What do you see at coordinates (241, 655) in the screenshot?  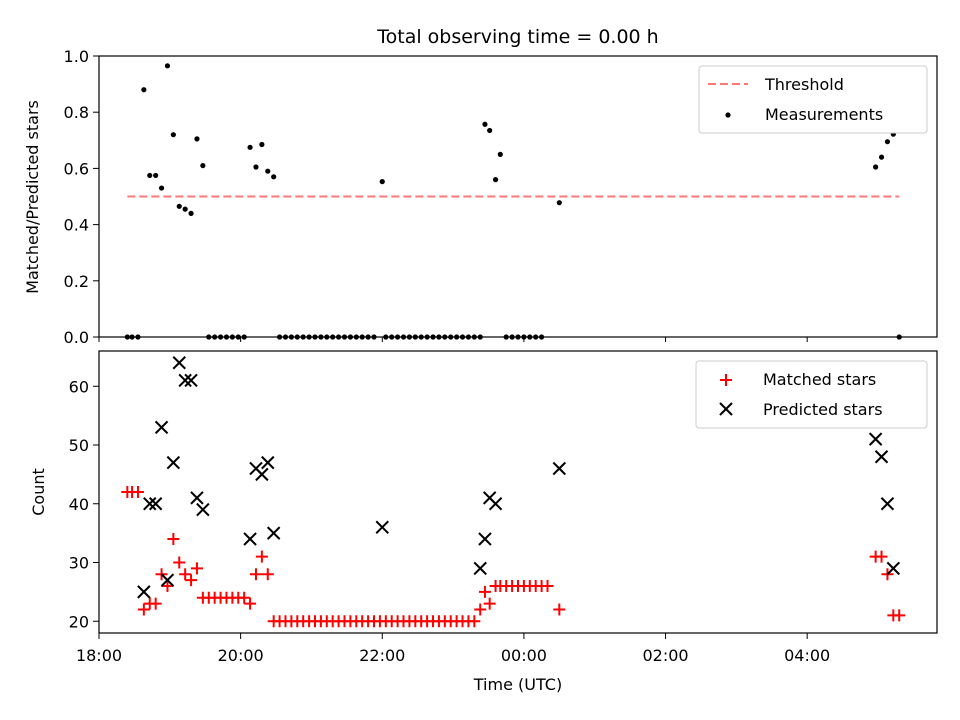 I see `x-tick-label: 20:00` at bounding box center [241, 655].